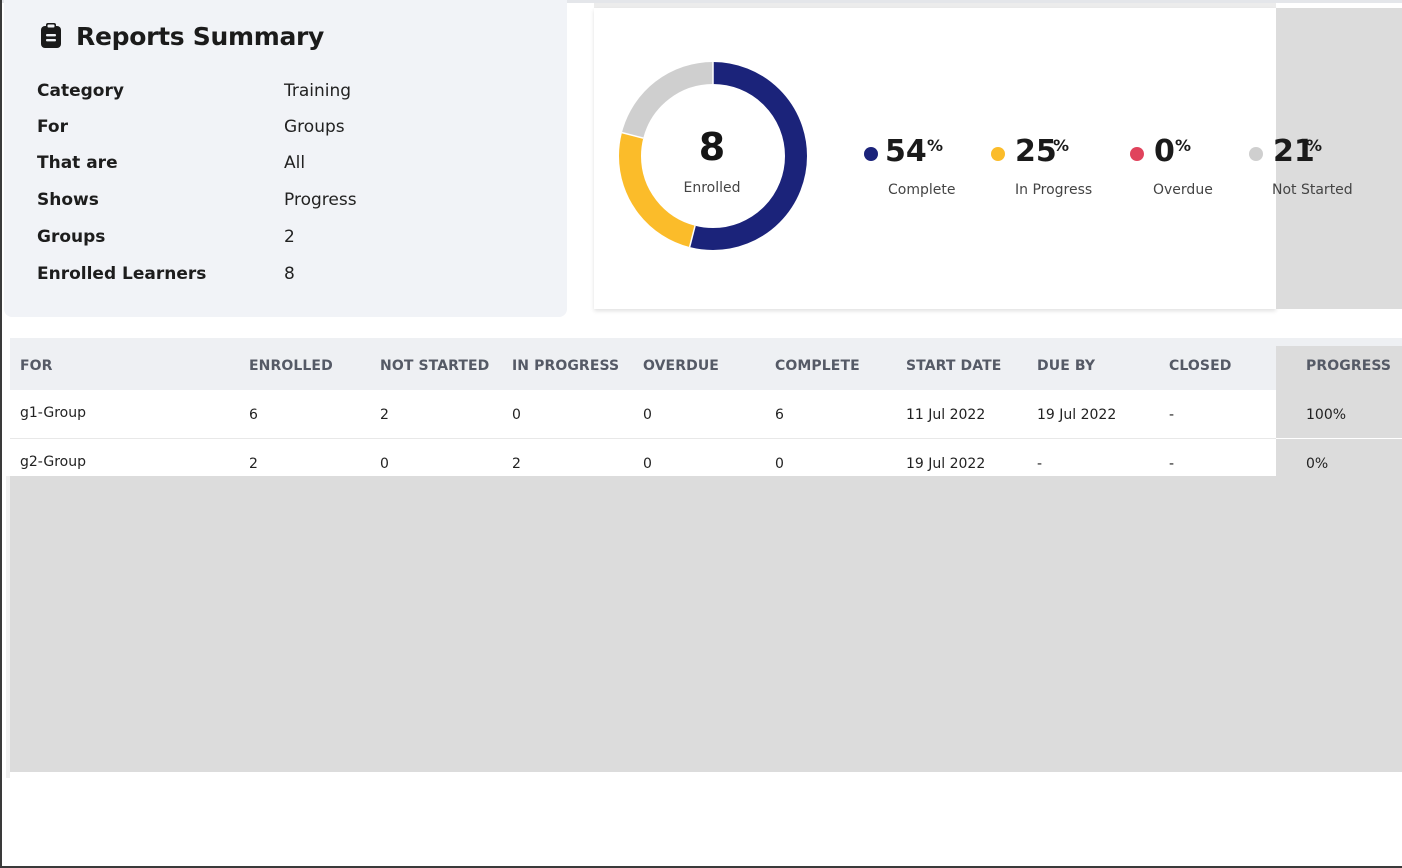 This screenshot has width=1402, height=868. What do you see at coordinates (954, 366) in the screenshot?
I see `column-header-start-date: START DATE` at bounding box center [954, 366].